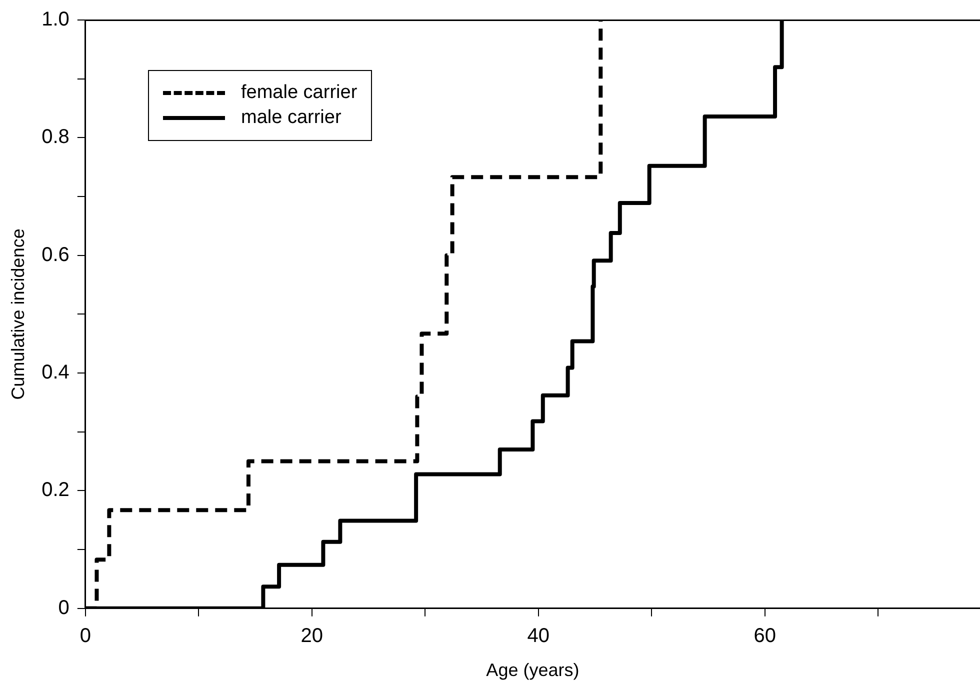  What do you see at coordinates (64, 607) in the screenshot?
I see `y-tick-label: 0` at bounding box center [64, 607].